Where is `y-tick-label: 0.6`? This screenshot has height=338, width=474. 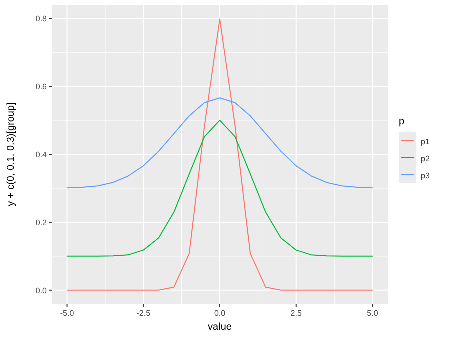
y-tick-label: 0.6 is located at coordinates (42, 87).